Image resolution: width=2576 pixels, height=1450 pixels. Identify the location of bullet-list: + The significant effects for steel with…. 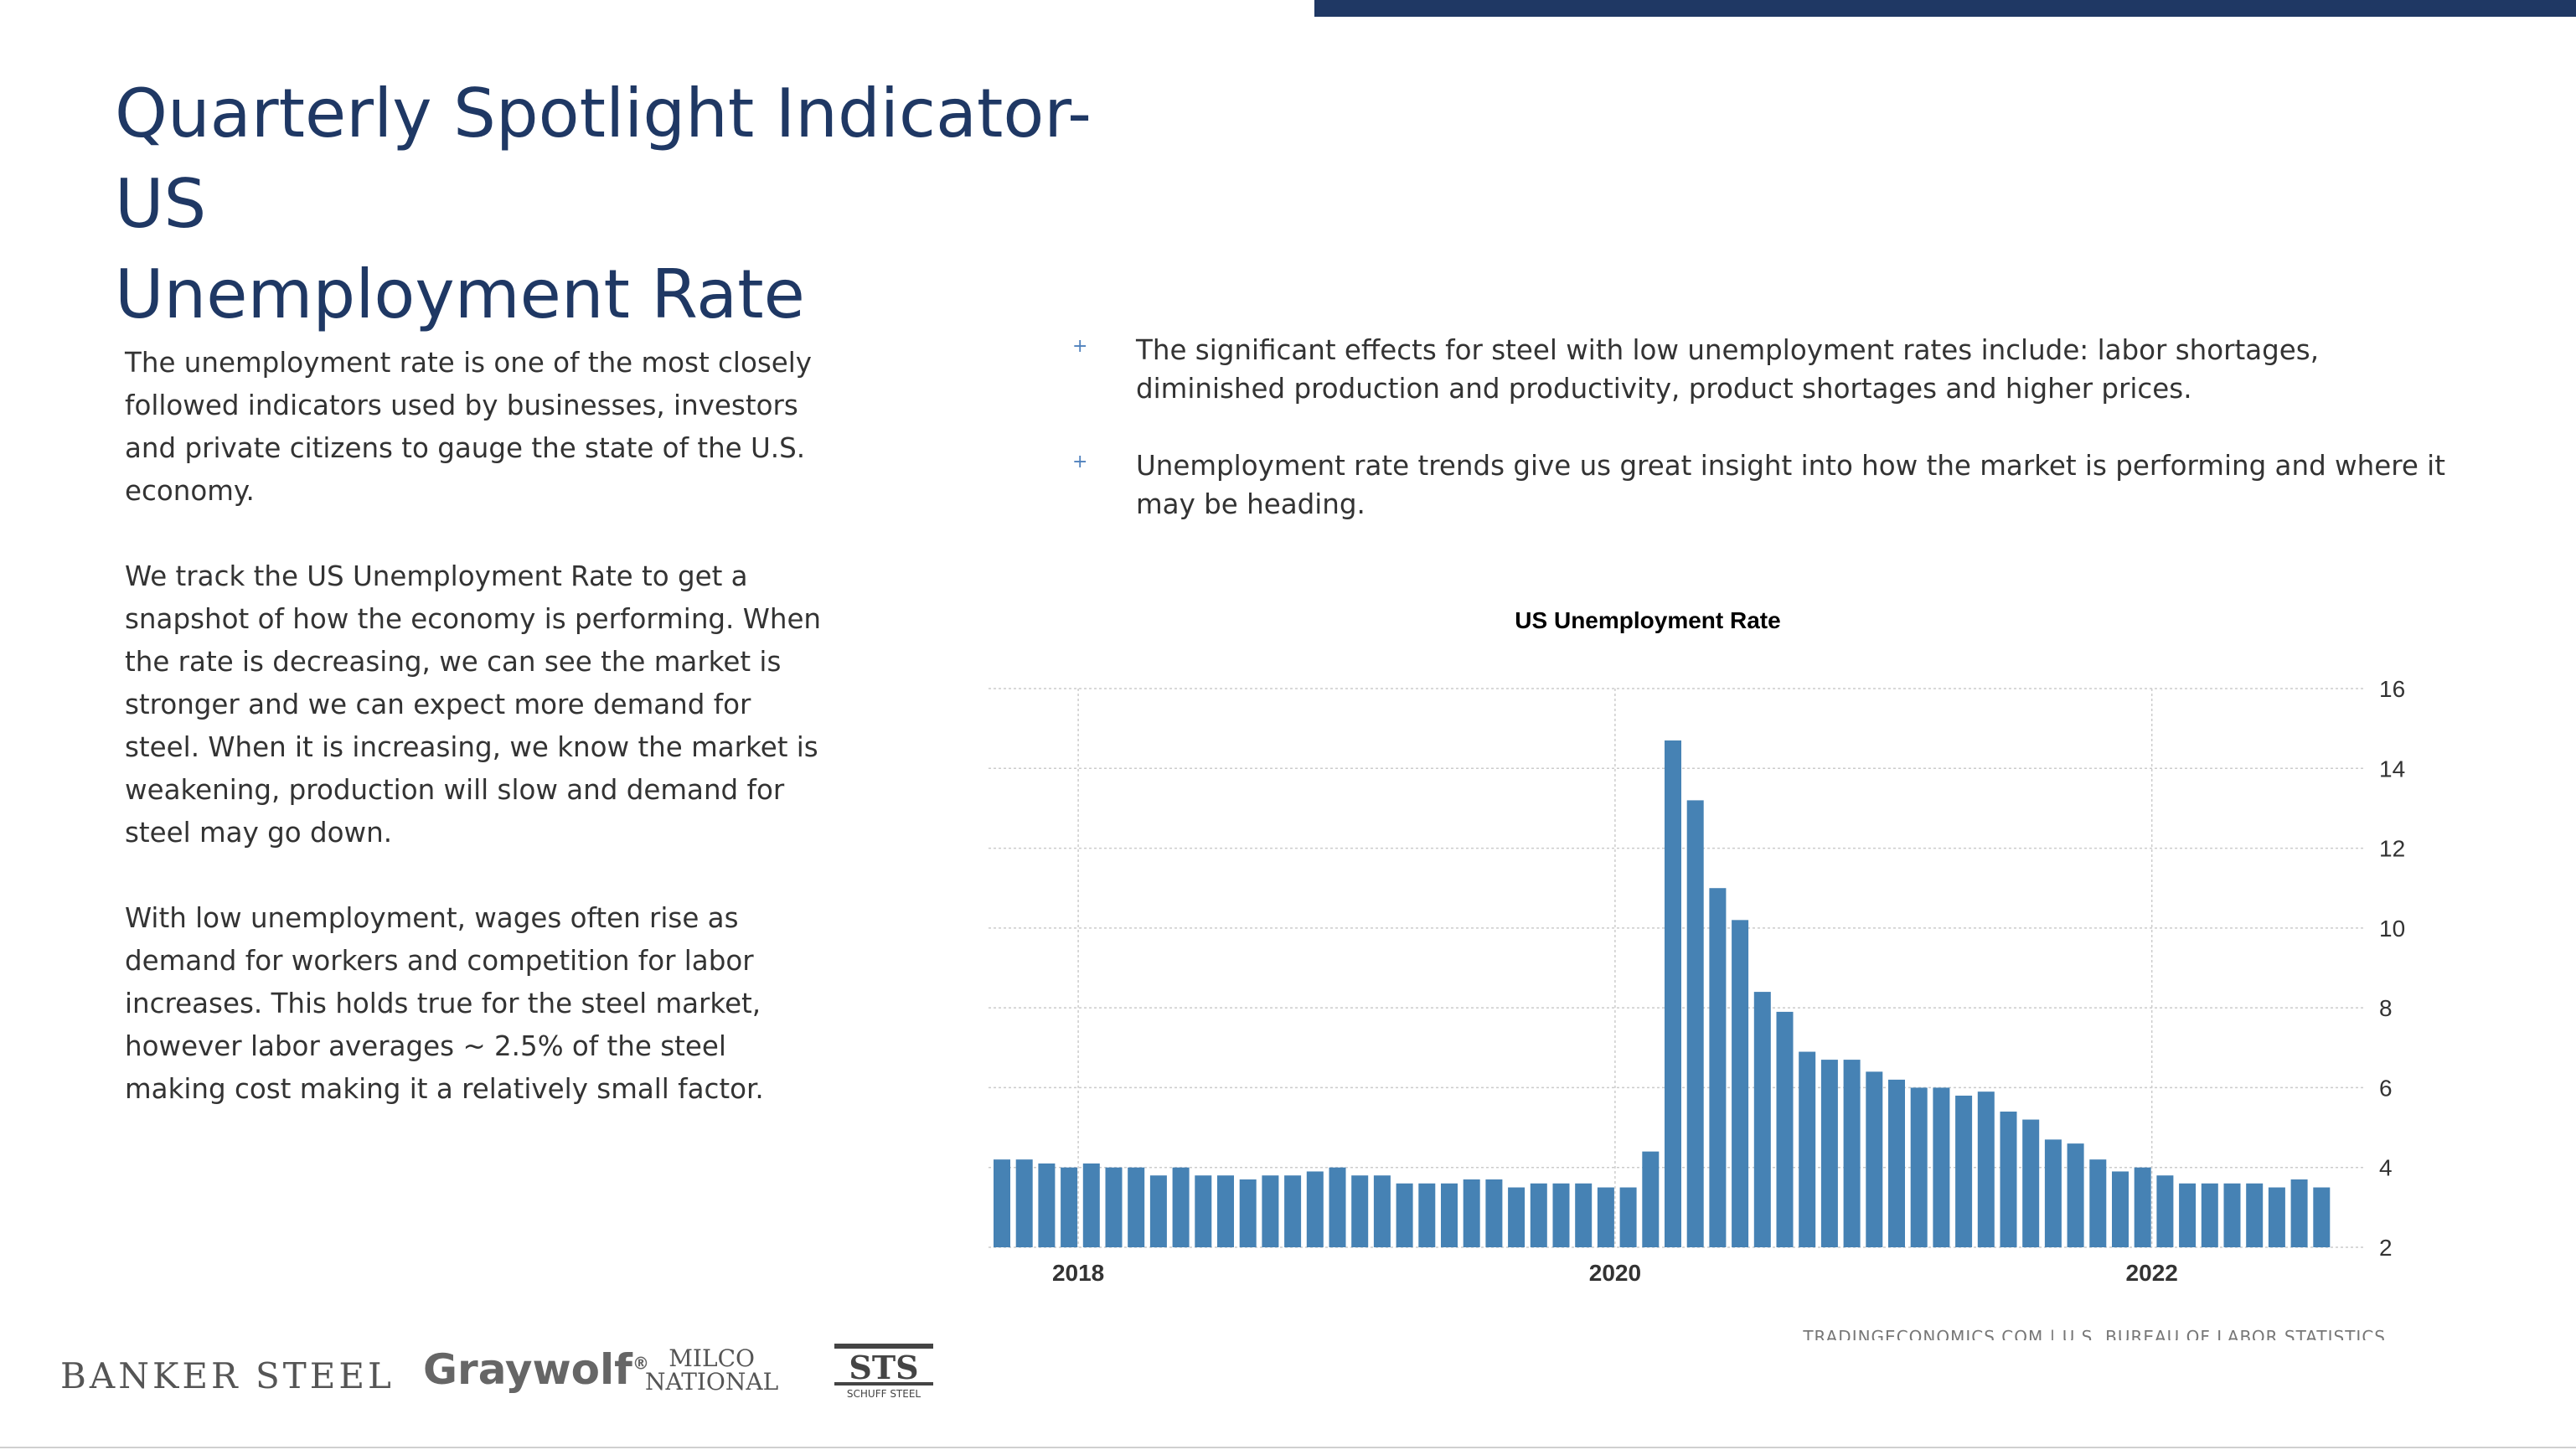
(1759, 447).